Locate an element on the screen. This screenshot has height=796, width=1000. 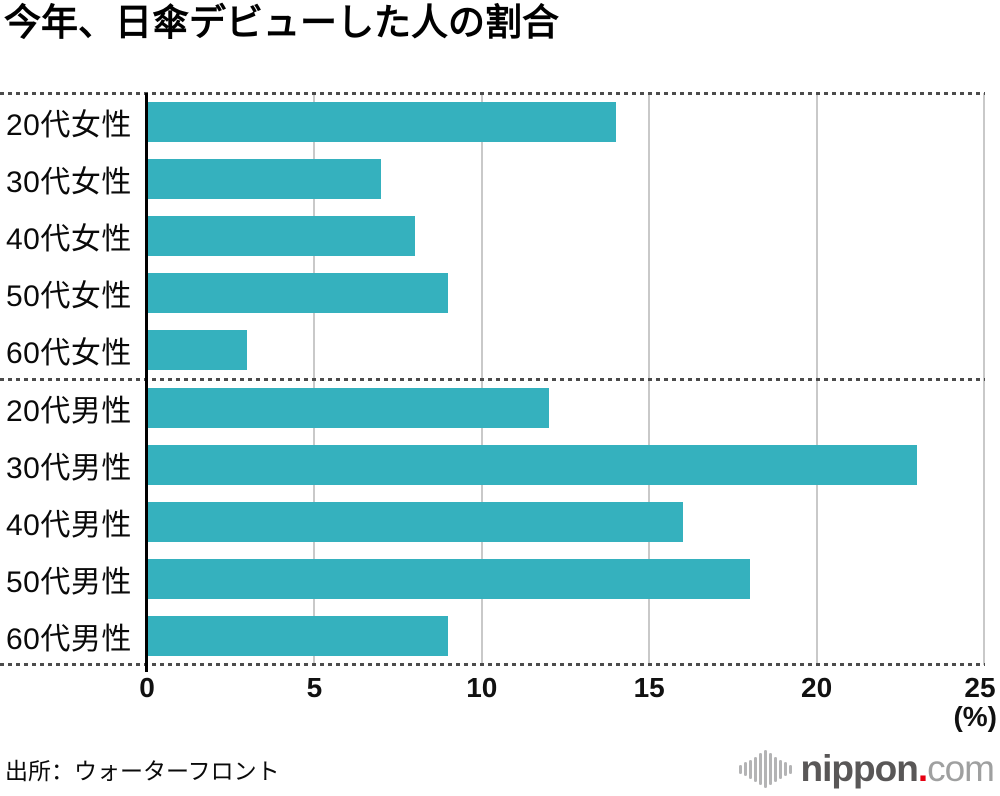
x-tick-label: 15 is located at coordinates (649, 687).